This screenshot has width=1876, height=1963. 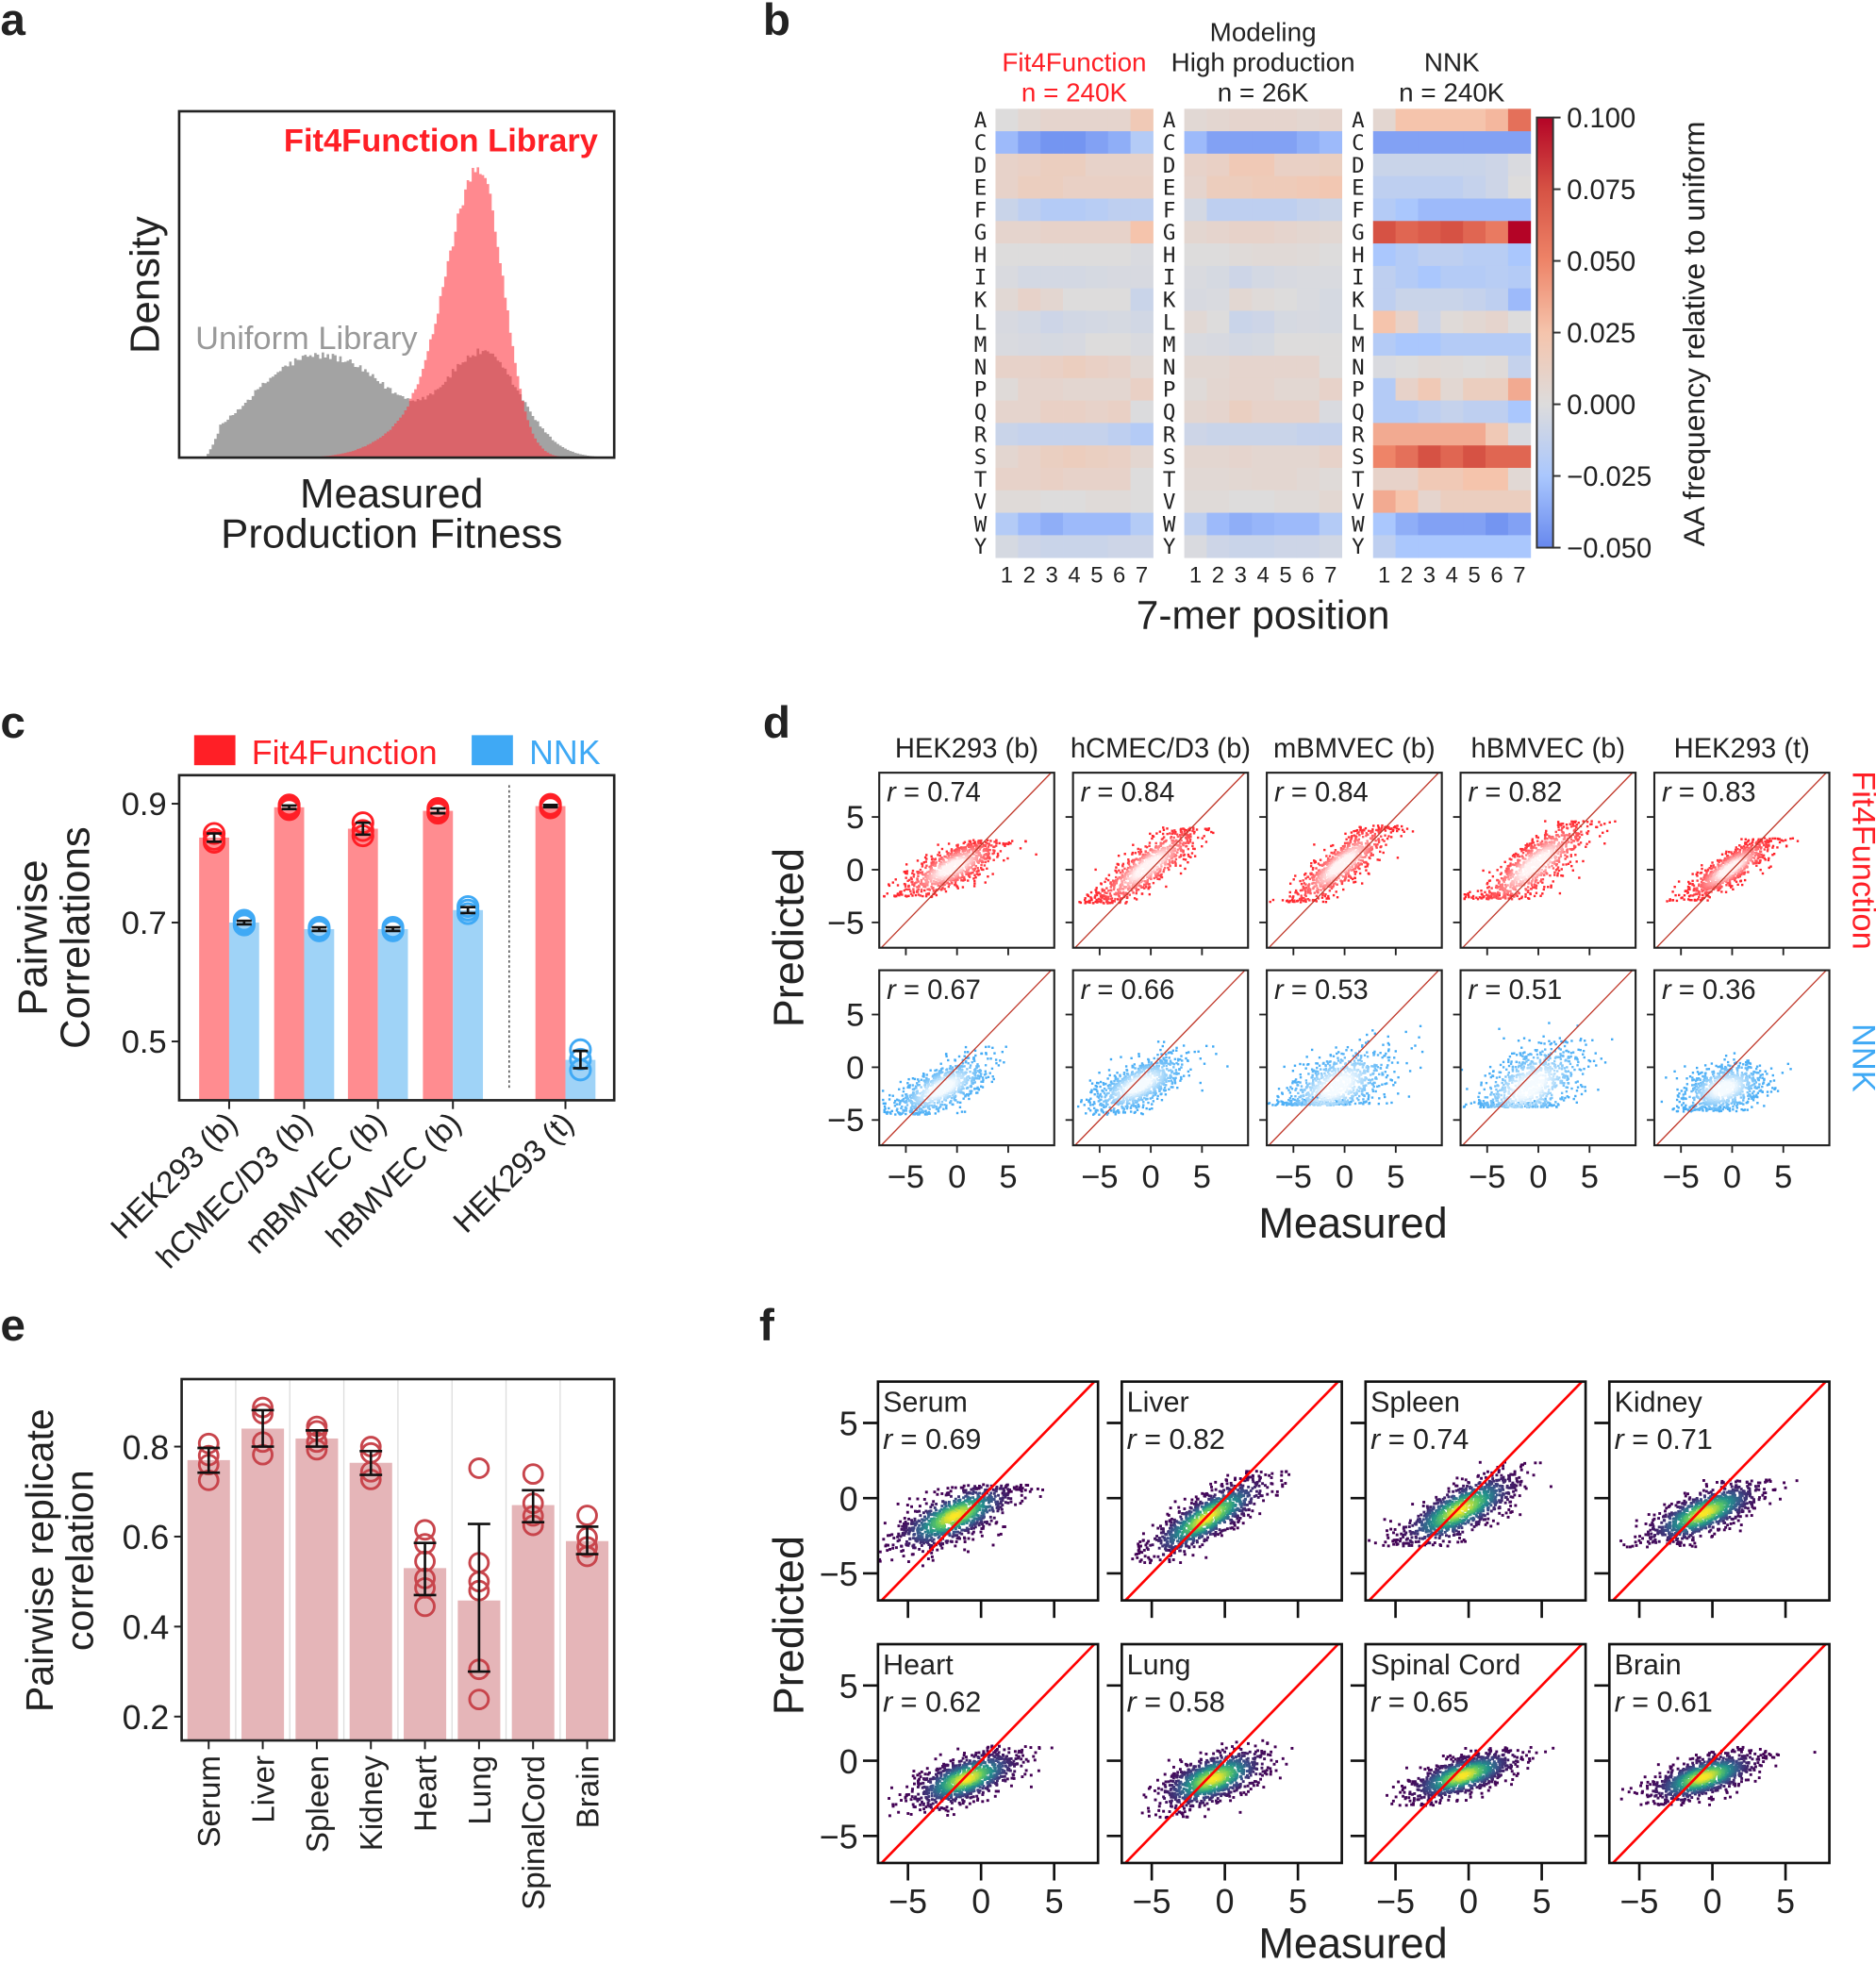 I want to click on panel-label-e: e, so click(x=12, y=1326).